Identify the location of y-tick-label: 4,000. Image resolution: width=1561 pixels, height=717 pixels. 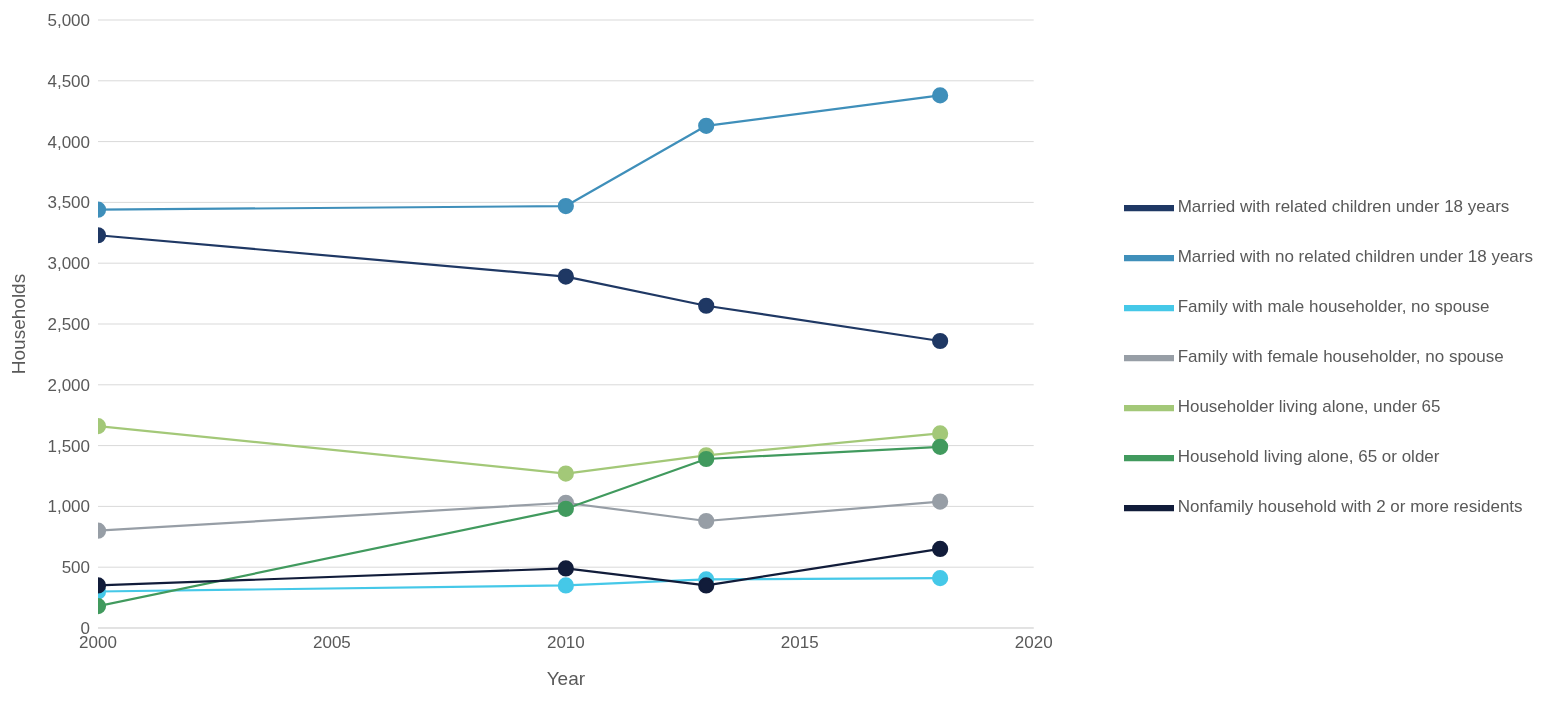
(68, 142).